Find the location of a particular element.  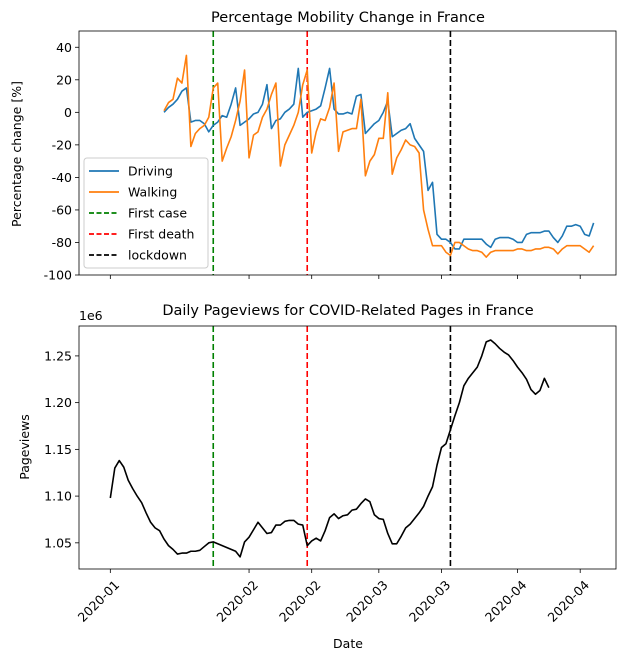

legend-label: First case is located at coordinates (157, 213).